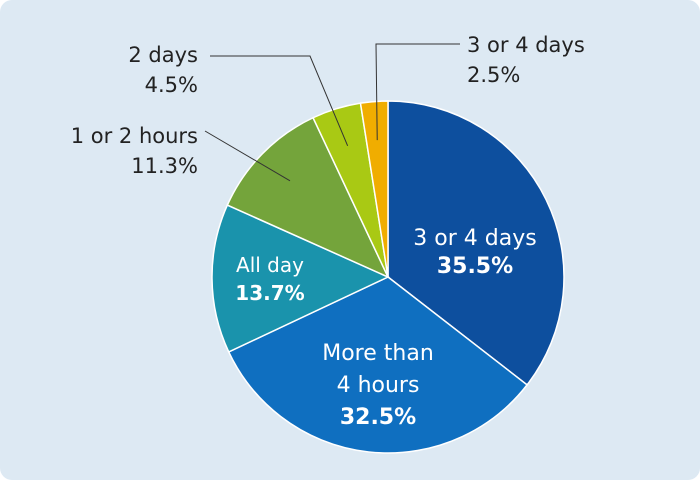  I want to click on slice-value-label: 2.5%, so click(493, 75).